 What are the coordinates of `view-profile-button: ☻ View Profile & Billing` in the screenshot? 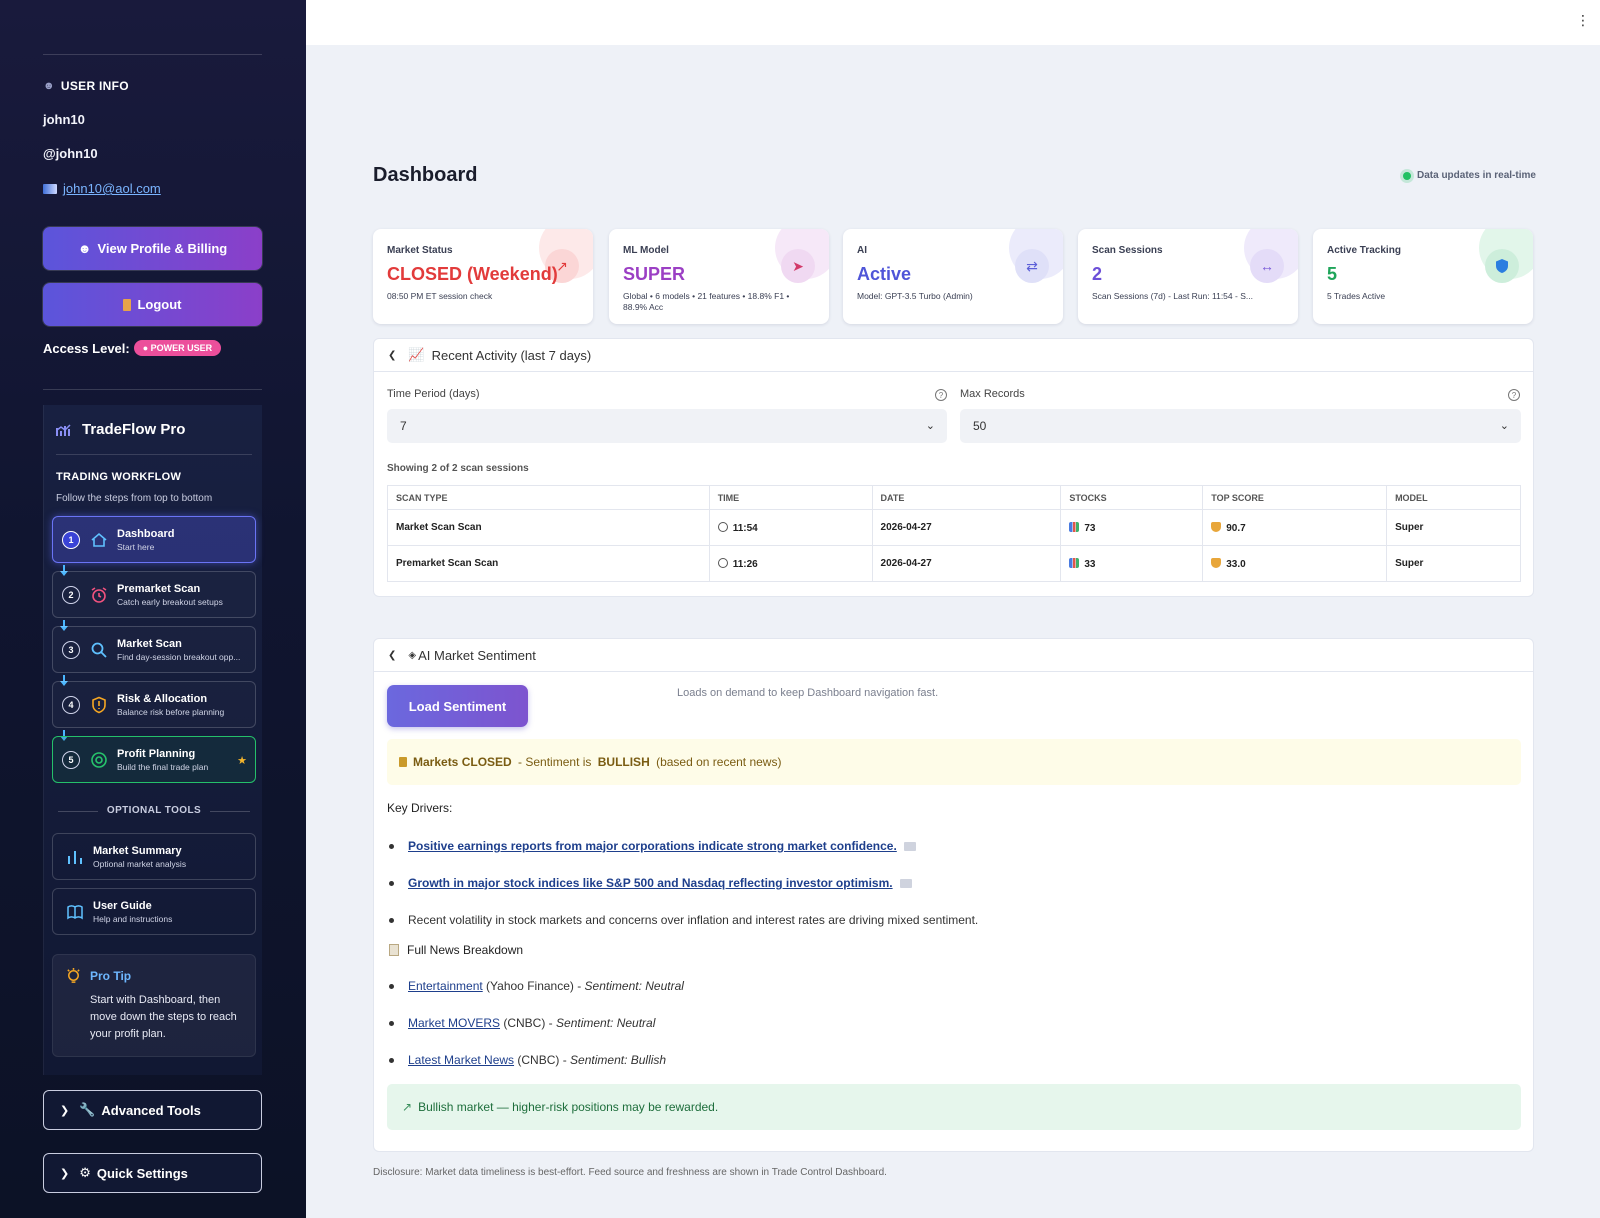 It's located at (152, 248).